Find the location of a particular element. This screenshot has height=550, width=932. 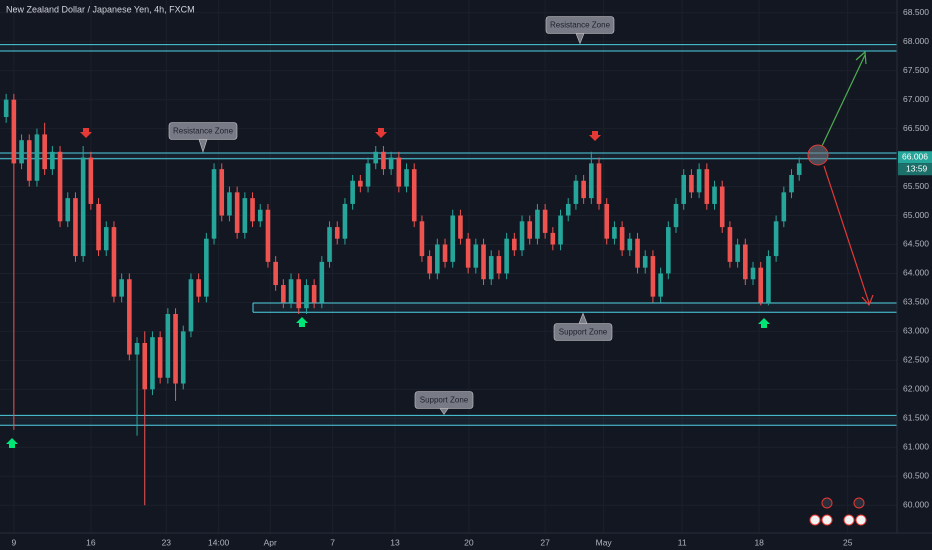

y-tick-label: 60.000 is located at coordinates (916, 504).